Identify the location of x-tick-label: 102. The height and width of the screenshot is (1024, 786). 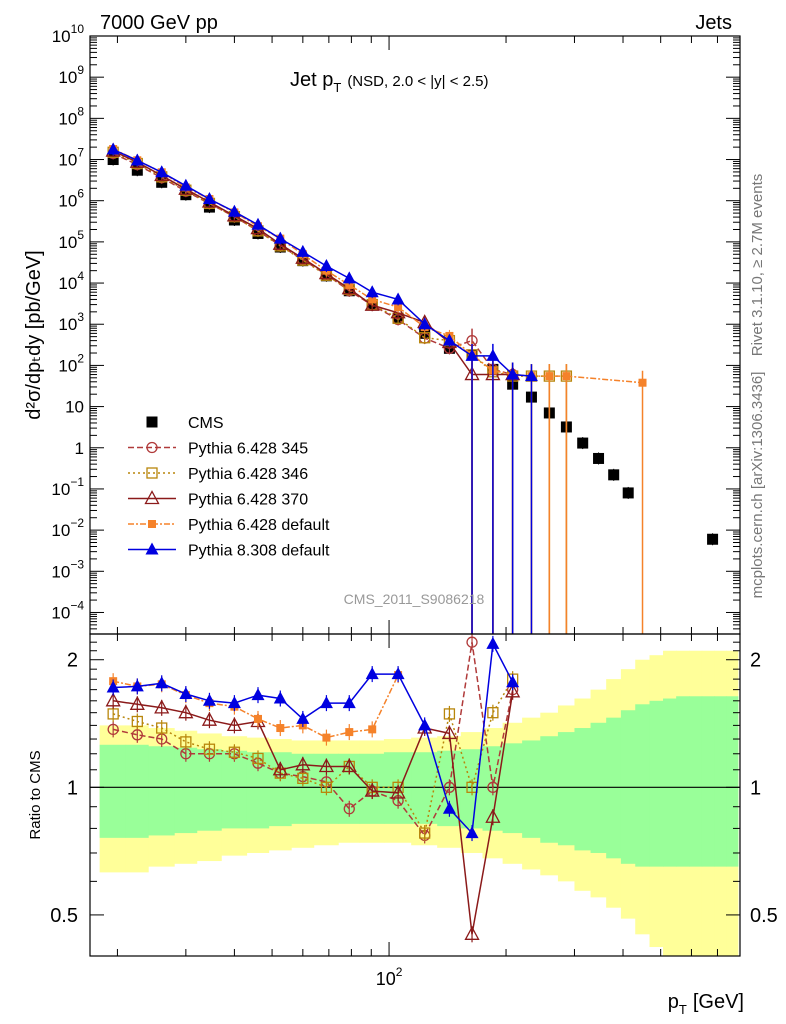
(389, 977).